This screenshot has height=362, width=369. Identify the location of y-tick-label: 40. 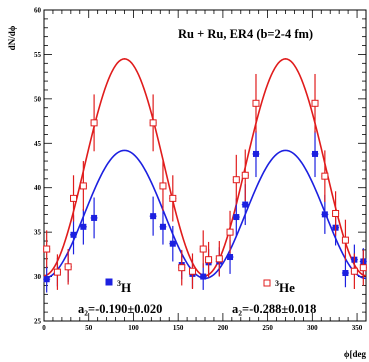
(38, 188).